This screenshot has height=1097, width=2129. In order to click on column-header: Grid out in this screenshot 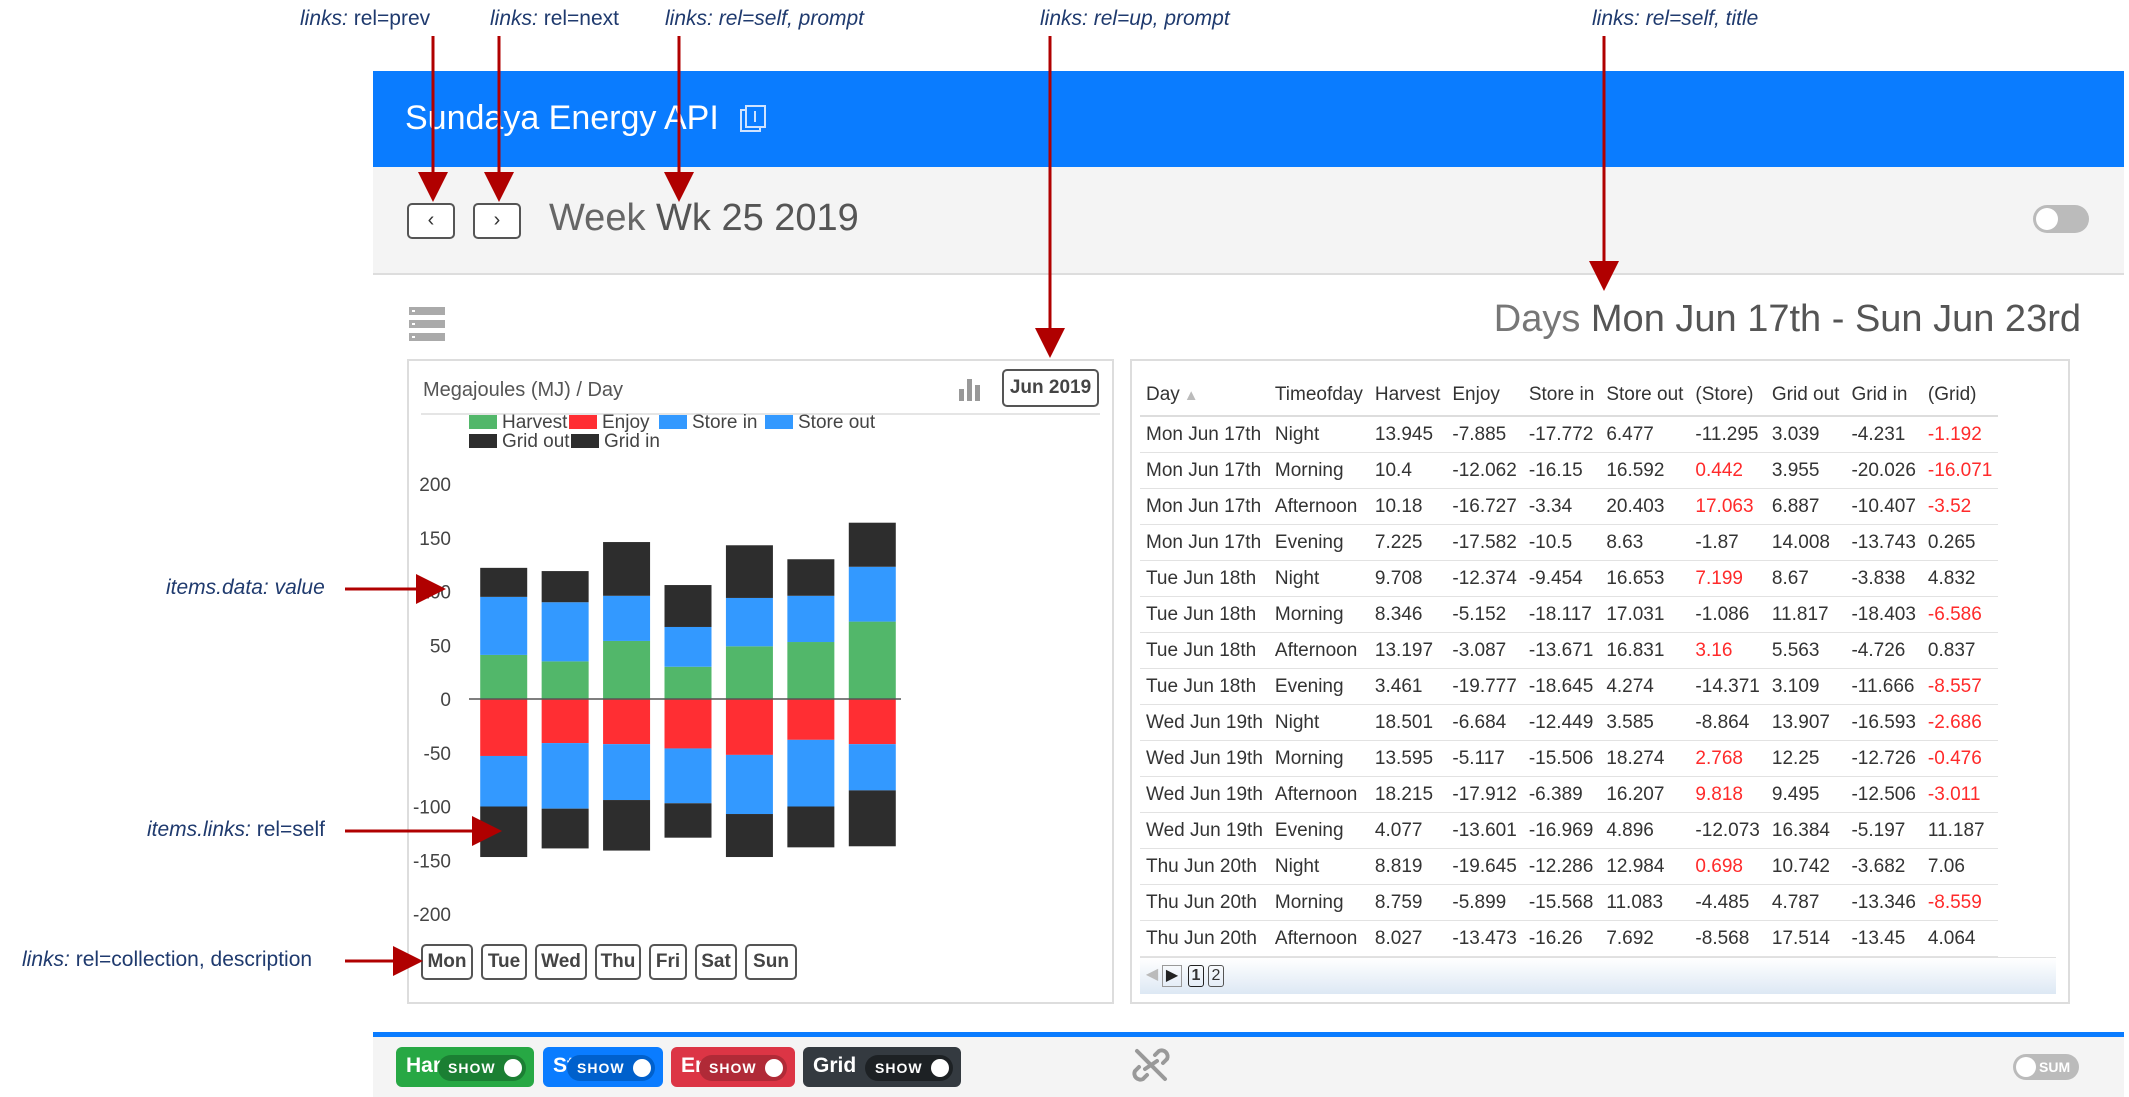, I will do `click(1805, 396)`.